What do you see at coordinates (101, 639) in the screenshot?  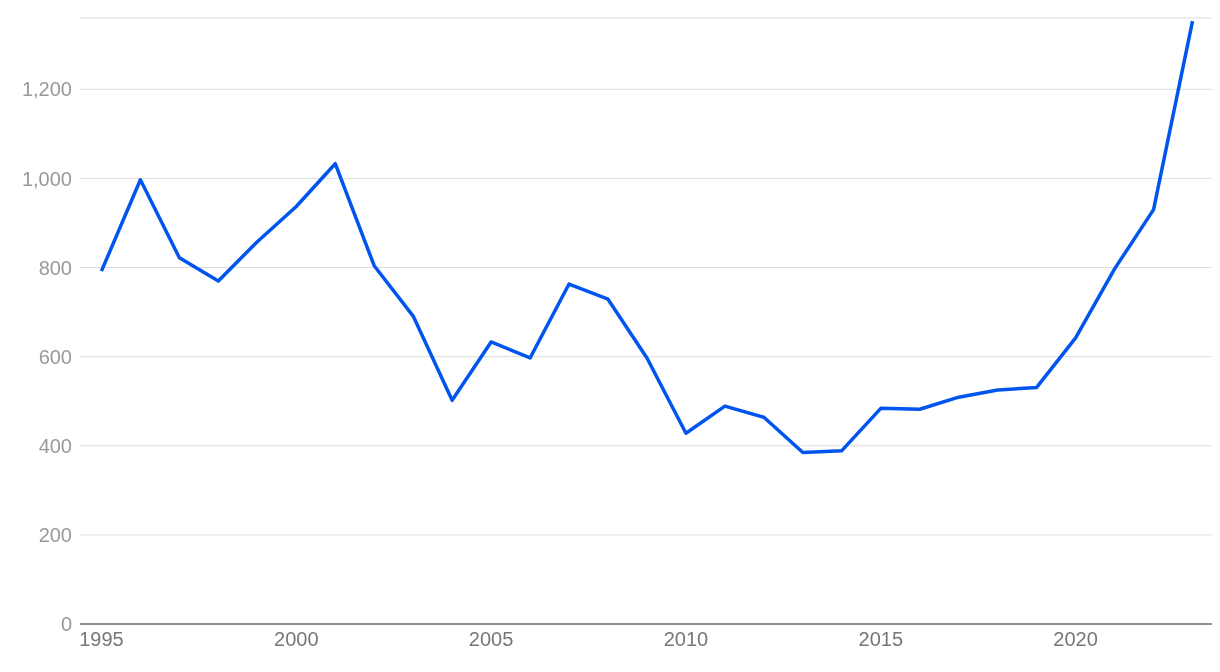 I see `x-tick-label: 1995` at bounding box center [101, 639].